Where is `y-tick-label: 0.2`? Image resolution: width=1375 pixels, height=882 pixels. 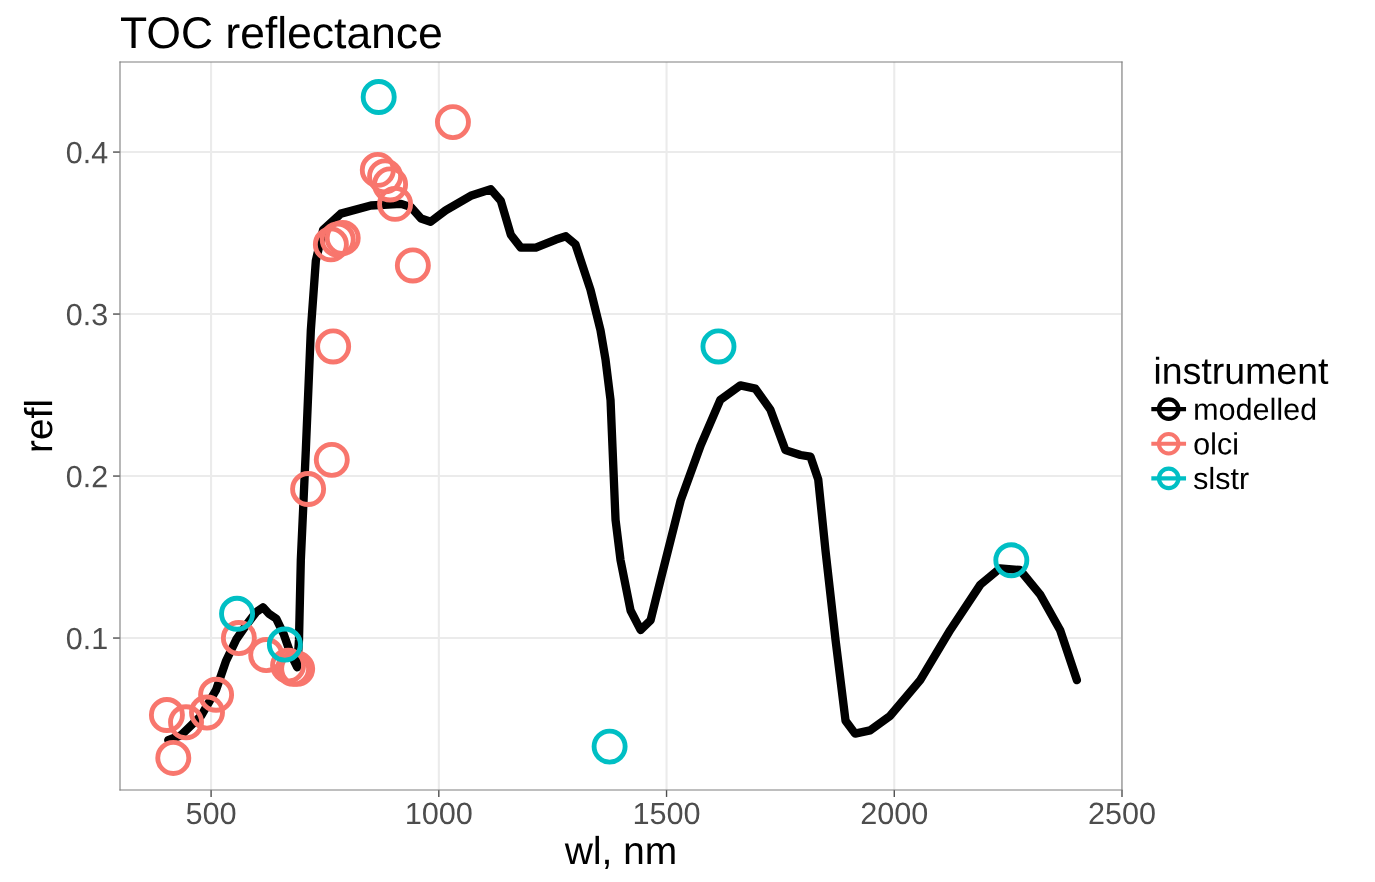
y-tick-label: 0.2 is located at coordinates (86, 476).